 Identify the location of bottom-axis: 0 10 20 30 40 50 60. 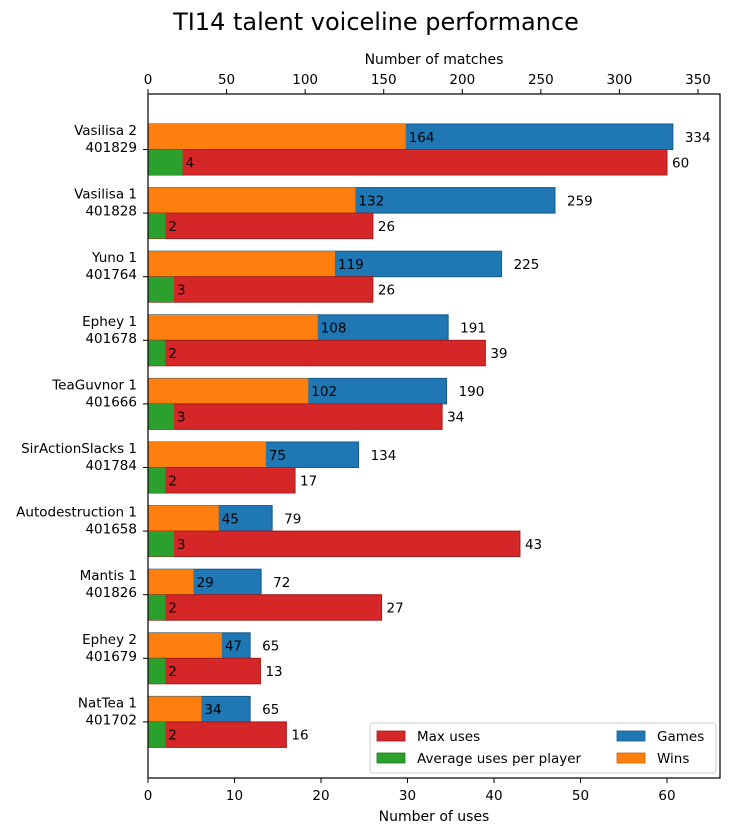
(410, 791).